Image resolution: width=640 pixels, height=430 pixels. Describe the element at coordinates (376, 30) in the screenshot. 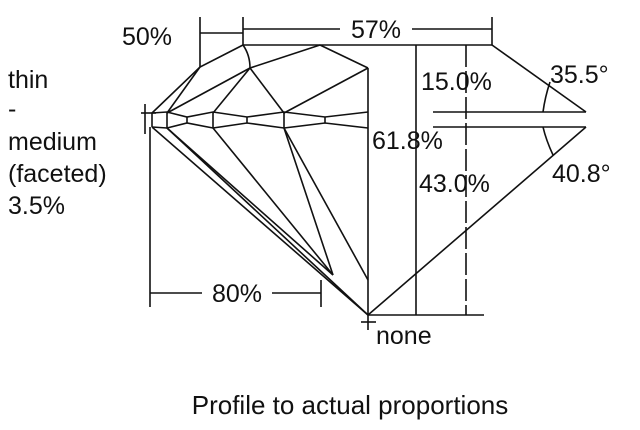

I see `table-label: 57%` at that location.